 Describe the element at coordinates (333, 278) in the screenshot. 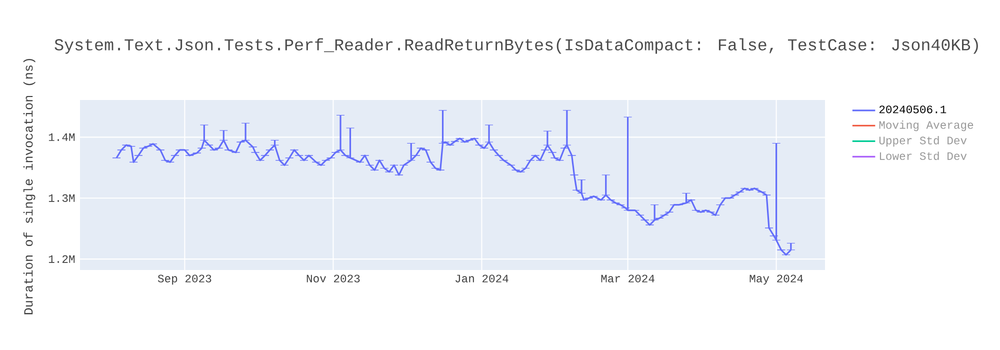

I see `x-tick-label: Nov 2023` at that location.